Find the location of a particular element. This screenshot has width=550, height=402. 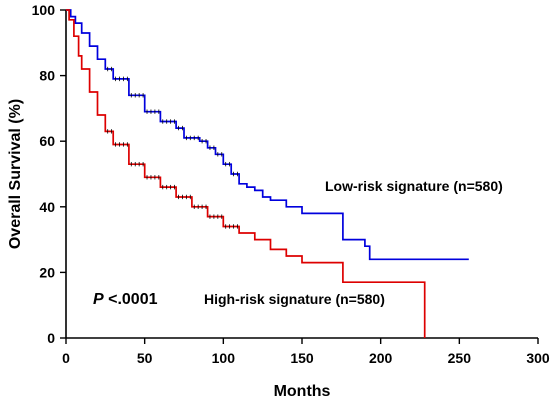

x-axis-title: Months is located at coordinates (302, 391).